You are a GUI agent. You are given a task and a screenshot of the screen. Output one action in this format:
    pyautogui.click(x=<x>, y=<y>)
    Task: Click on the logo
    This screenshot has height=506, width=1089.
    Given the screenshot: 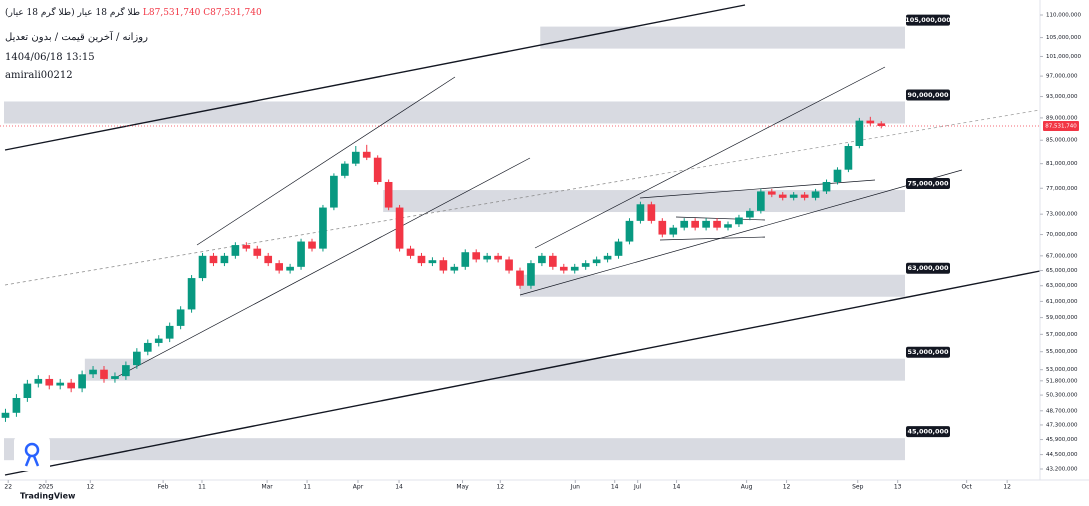 What is the action you would take?
    pyautogui.click(x=32, y=454)
    